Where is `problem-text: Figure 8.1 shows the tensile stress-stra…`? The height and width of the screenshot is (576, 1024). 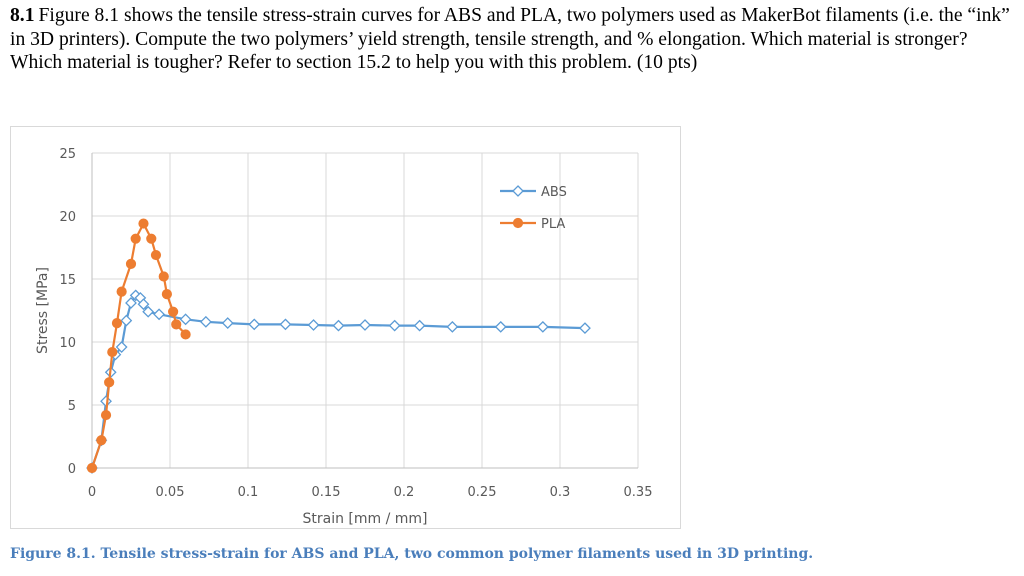
problem-text: Figure 8.1 shows the tensile stress-stra… is located at coordinates (510, 39).